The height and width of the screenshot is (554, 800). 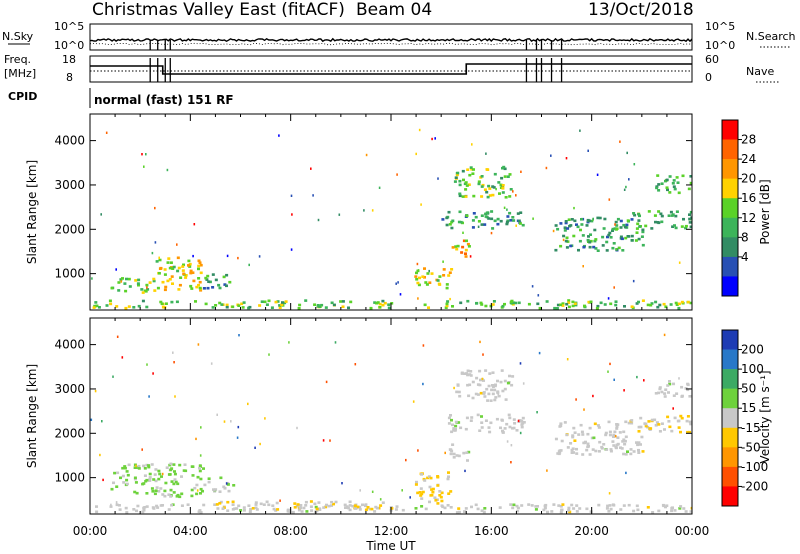 What do you see at coordinates (754, 486) in the screenshot?
I see `velocity-colorbar-tick-label: -200` at bounding box center [754, 486].